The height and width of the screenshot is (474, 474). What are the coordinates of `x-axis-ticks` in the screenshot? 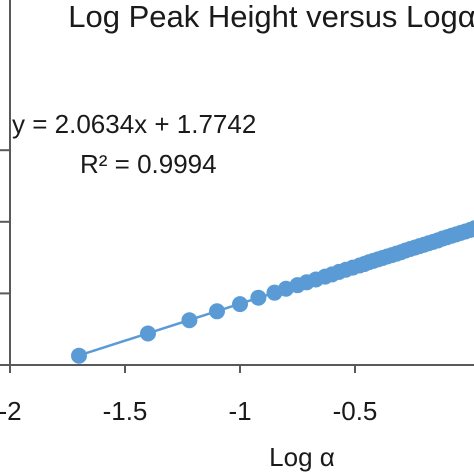 It's located at (182, 369).